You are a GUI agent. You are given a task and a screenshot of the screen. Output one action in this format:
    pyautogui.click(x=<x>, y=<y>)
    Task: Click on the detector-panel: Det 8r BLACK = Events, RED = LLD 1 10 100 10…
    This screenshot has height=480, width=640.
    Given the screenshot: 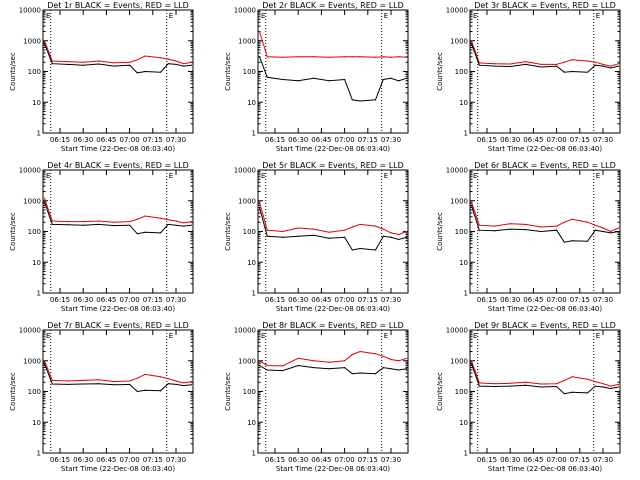 What is the action you would take?
    pyautogui.click(x=316, y=397)
    